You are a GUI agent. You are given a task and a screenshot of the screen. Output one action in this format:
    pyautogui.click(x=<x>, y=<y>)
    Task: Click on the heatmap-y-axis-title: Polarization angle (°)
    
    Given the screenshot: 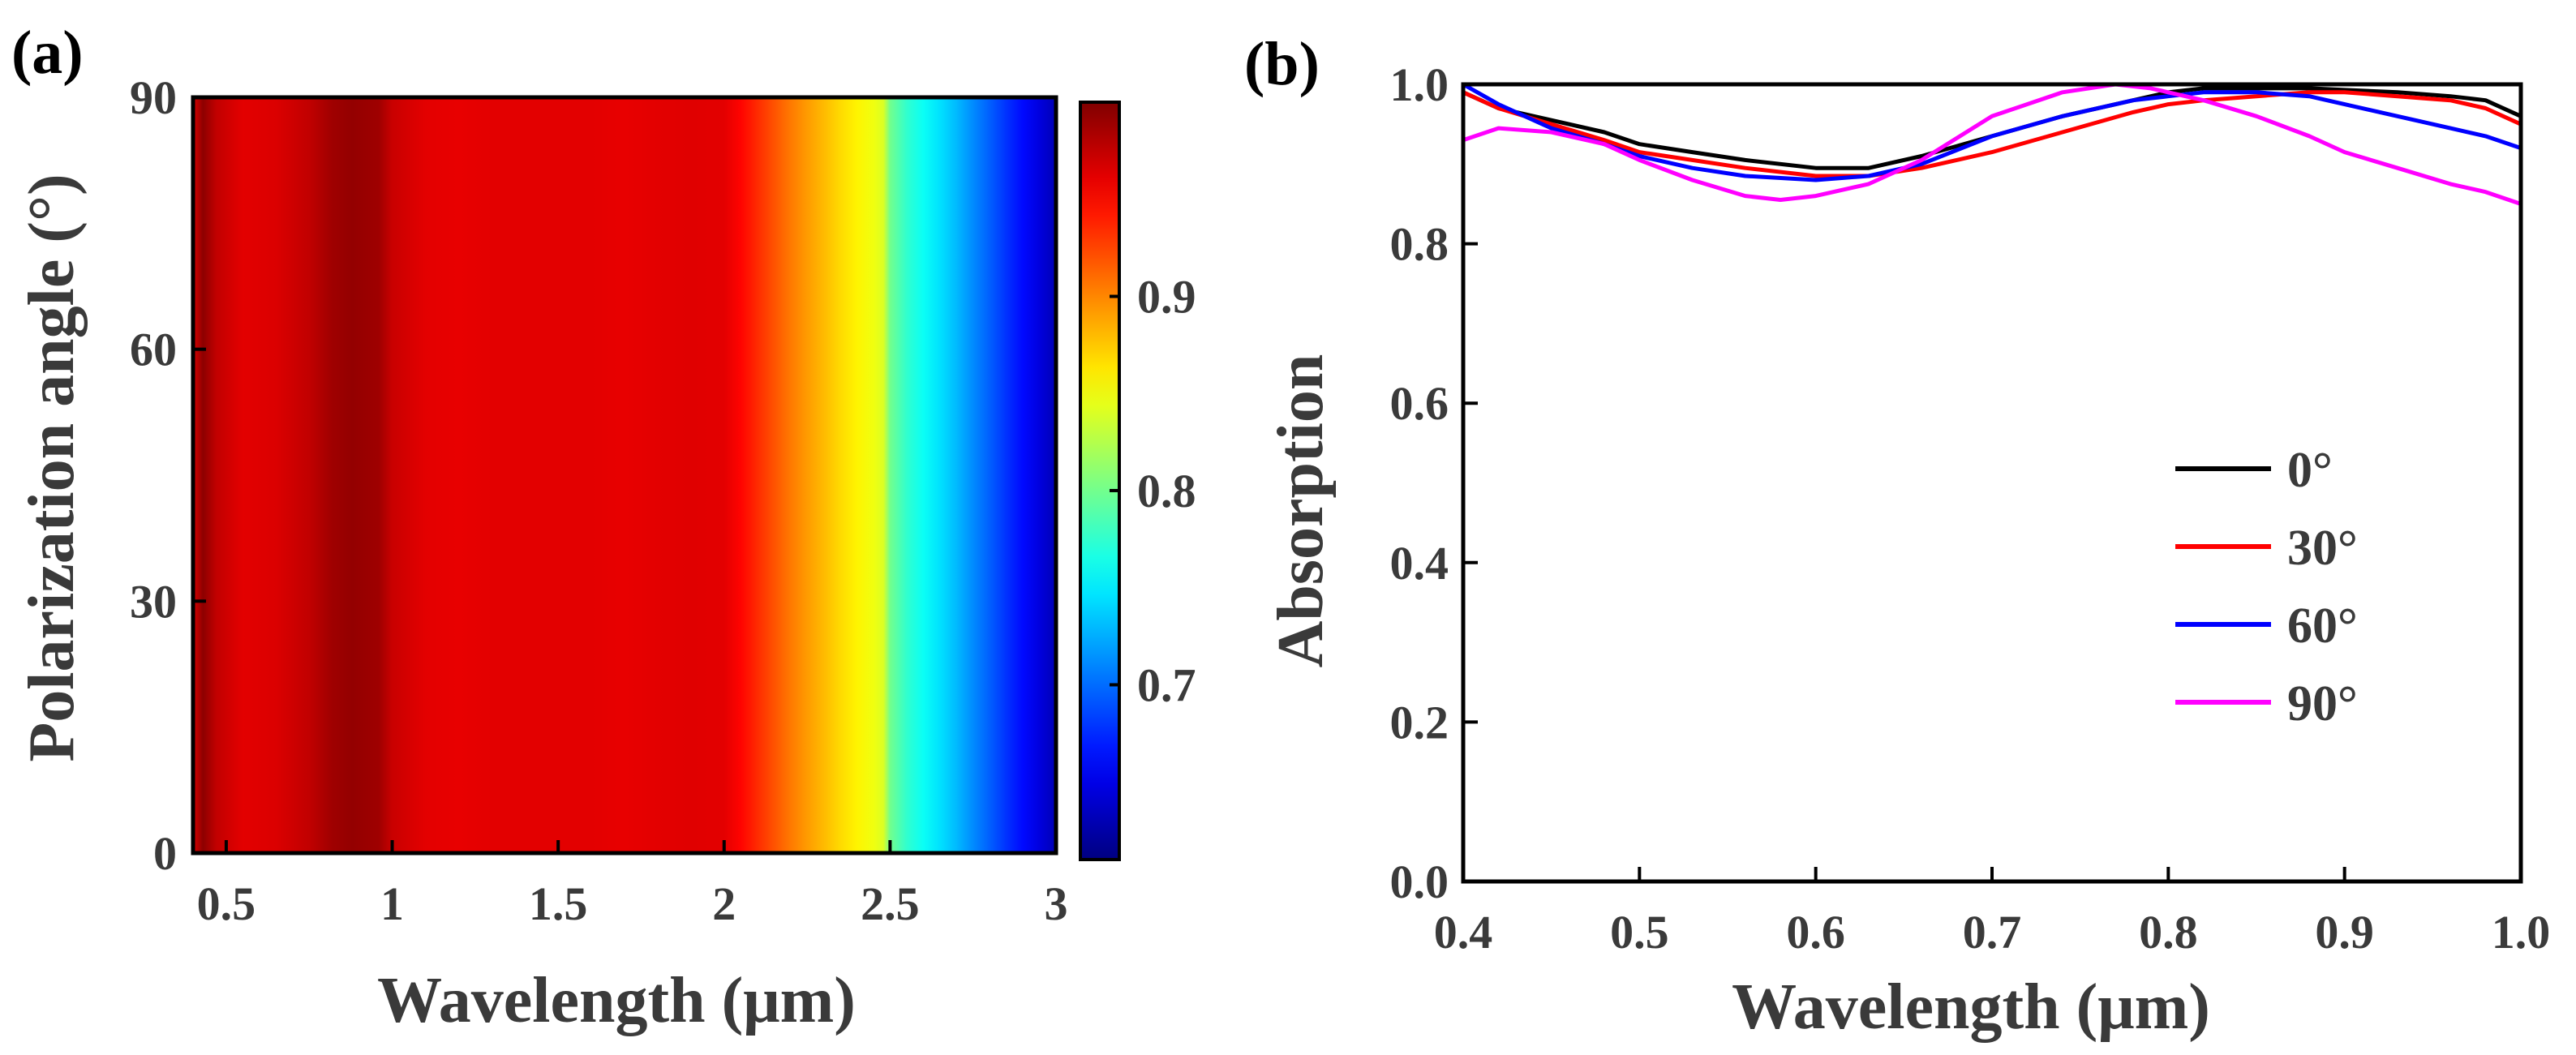 What is the action you would take?
    pyautogui.click(x=52, y=467)
    